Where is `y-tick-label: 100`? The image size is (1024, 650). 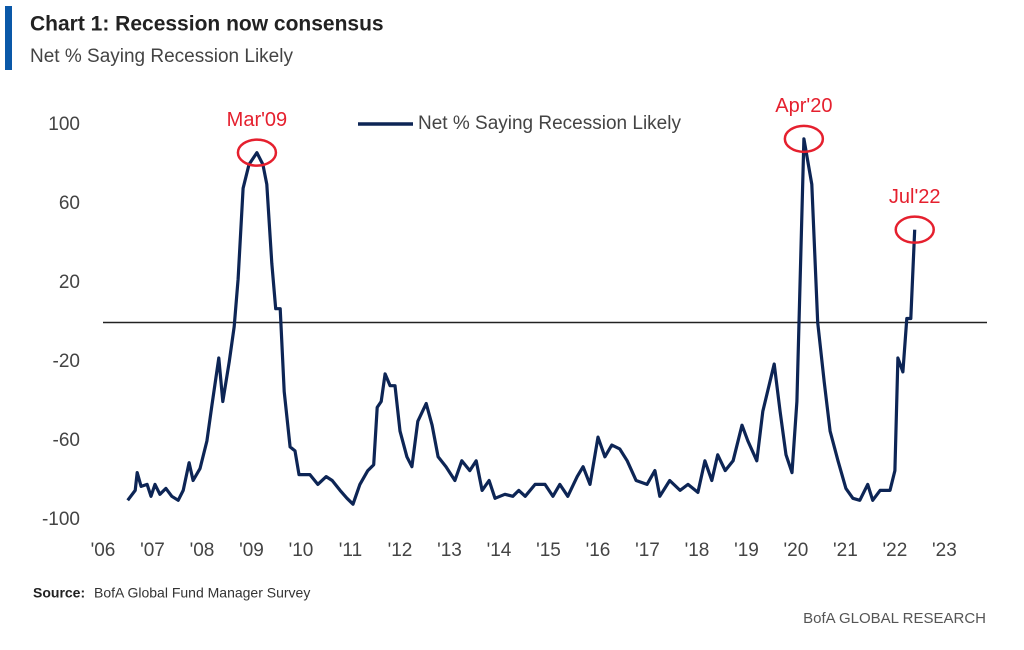
y-tick-label: 100 is located at coordinates (64, 124).